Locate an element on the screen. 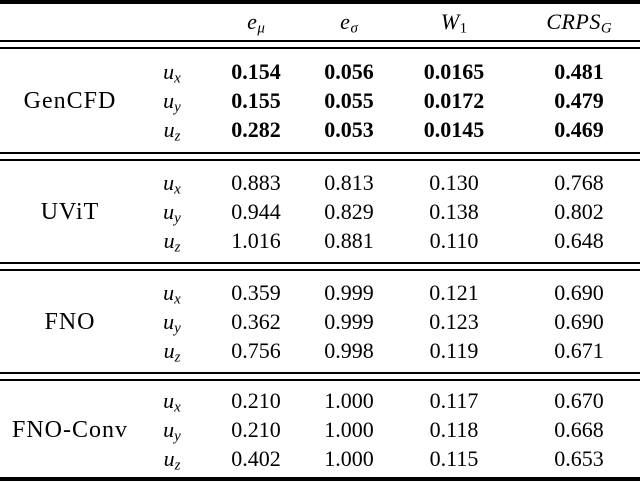  metric-value: 0.479 is located at coordinates (579, 100).